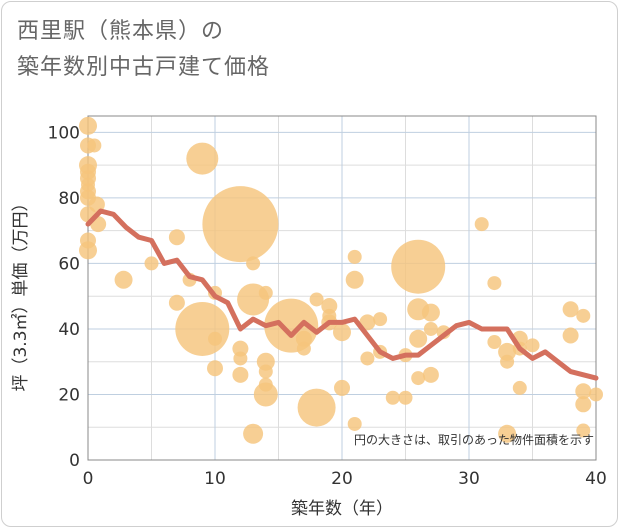 The height and width of the screenshot is (530, 621). I want to click on x-tick-label: 30, so click(469, 479).